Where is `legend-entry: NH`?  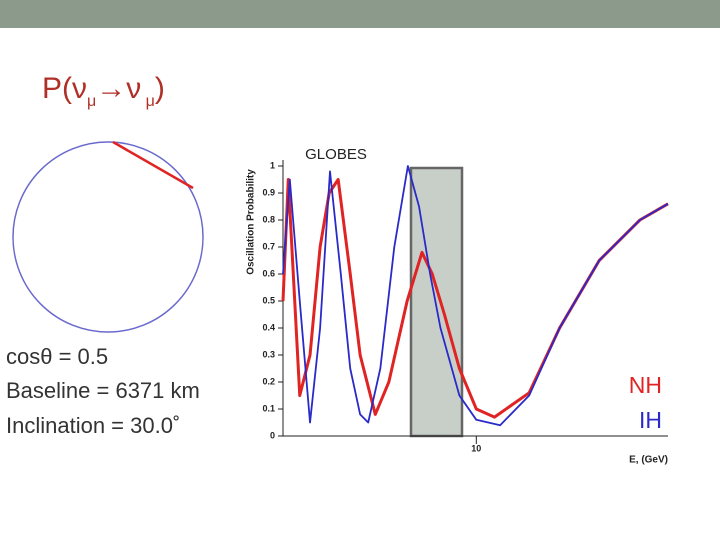 legend-entry: NH is located at coordinates (645, 385).